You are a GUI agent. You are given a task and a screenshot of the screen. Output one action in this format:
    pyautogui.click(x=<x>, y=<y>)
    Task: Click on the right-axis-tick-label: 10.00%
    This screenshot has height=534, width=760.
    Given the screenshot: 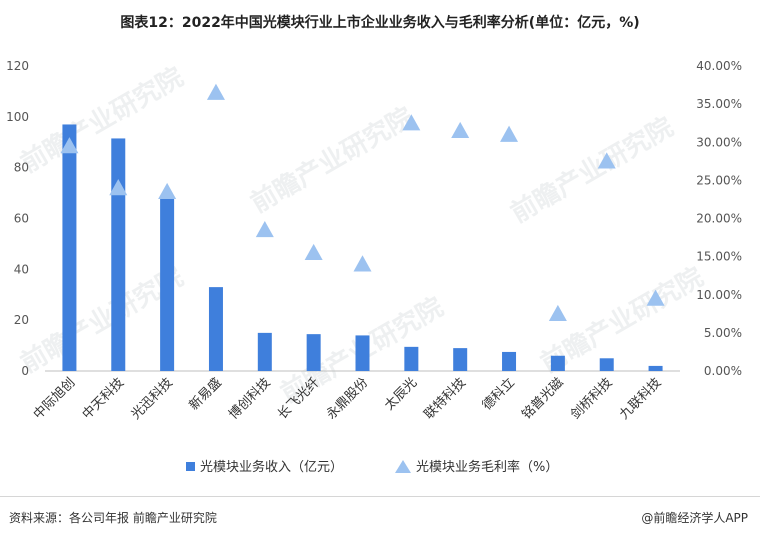 What is the action you would take?
    pyautogui.click(x=719, y=295)
    